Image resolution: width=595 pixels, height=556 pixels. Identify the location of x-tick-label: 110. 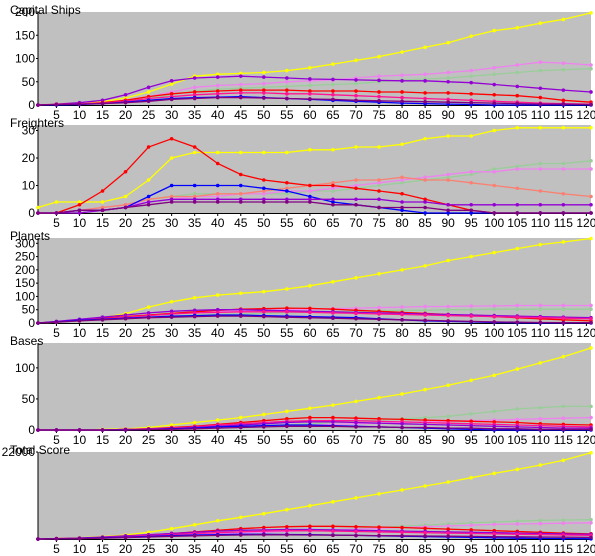
(540, 549).